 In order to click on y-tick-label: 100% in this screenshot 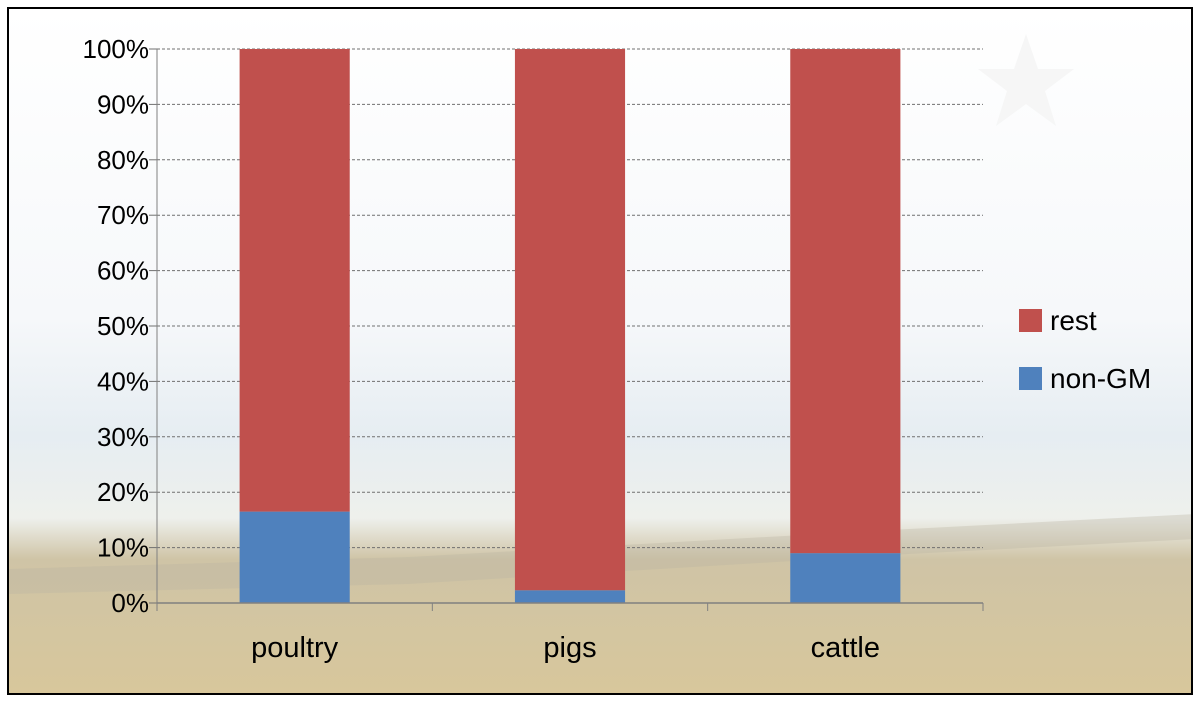, I will do `click(116, 49)`.